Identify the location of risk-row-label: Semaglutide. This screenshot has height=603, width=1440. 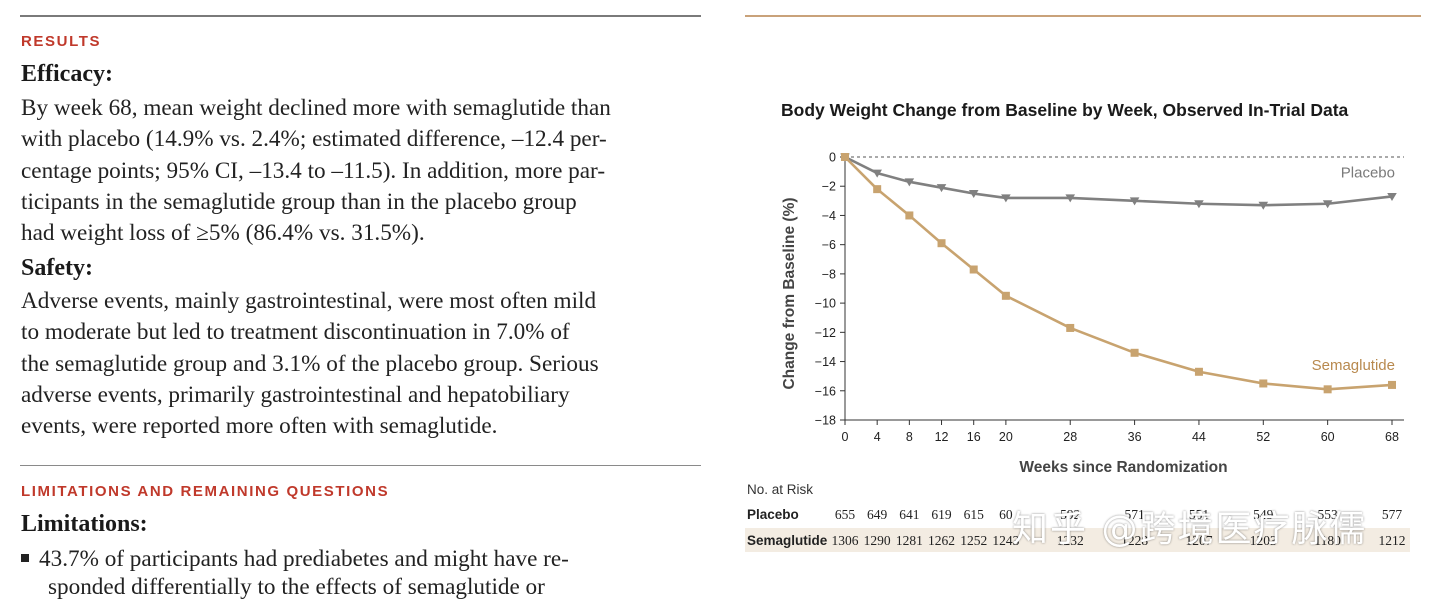
(787, 540).